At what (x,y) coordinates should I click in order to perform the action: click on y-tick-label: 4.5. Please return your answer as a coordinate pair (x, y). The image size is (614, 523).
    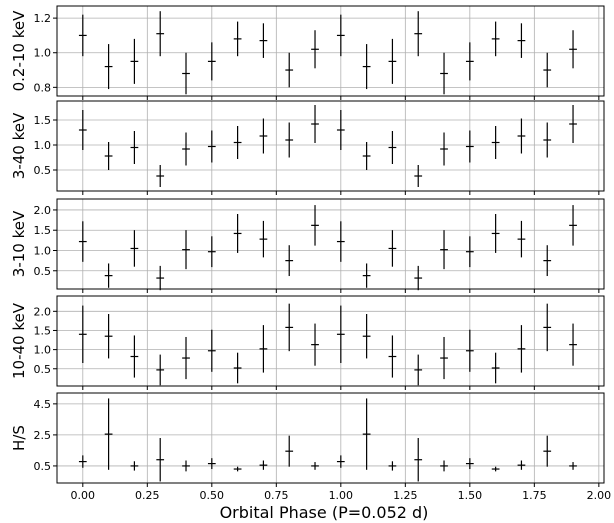
    Looking at the image, I should click on (43, 404).